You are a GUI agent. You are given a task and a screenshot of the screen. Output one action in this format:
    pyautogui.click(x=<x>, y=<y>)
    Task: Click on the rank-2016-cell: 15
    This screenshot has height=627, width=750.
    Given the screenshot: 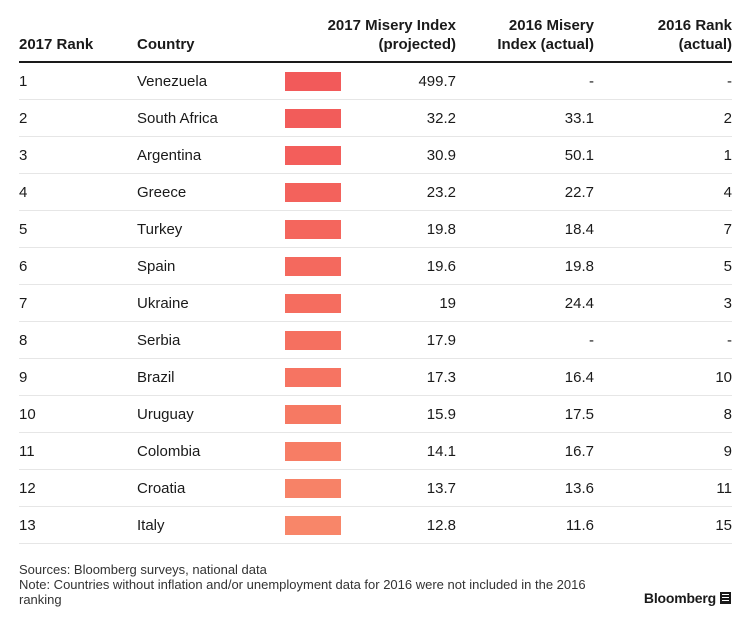 What is the action you would take?
    pyautogui.click(x=723, y=525)
    